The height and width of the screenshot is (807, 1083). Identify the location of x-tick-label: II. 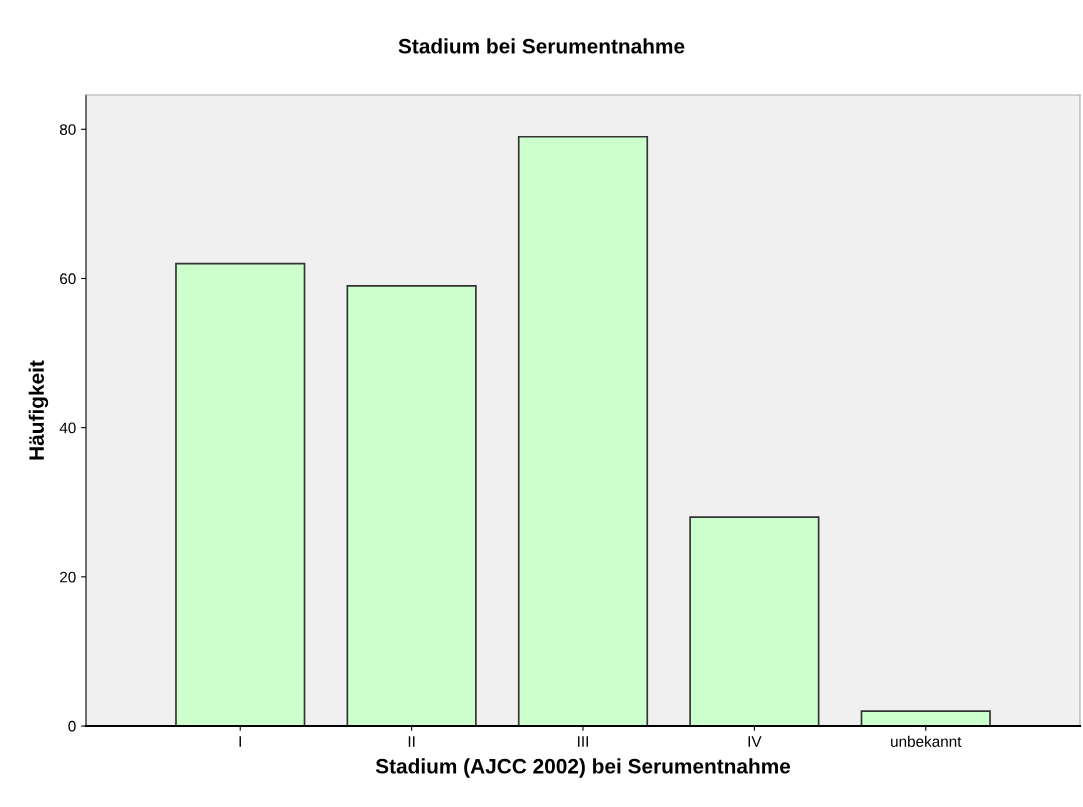
(411, 741).